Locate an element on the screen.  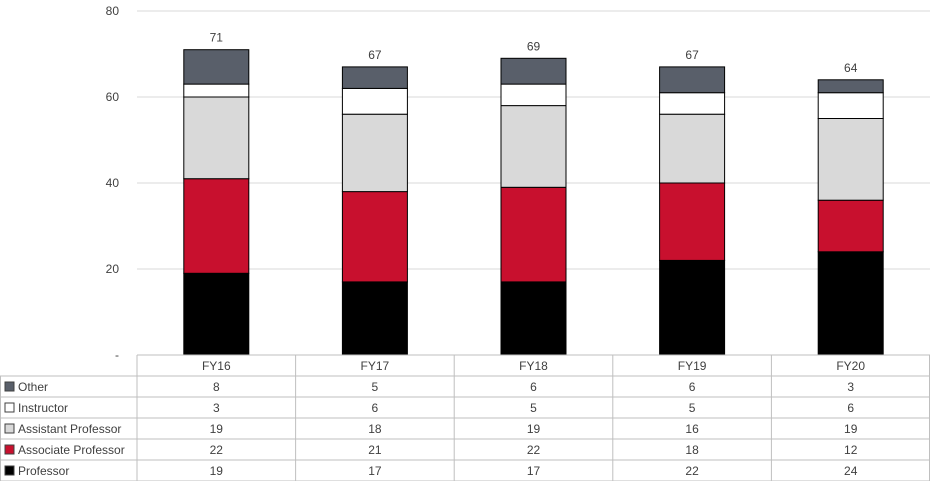
table-cell-other-fy17: 5 is located at coordinates (375, 387).